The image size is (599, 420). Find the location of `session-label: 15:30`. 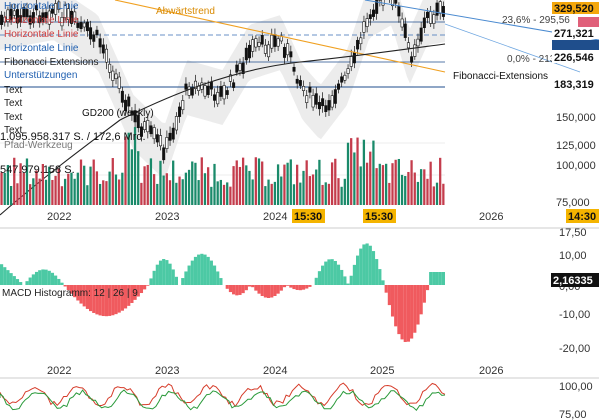

session-label: 15:30 is located at coordinates (308, 217).